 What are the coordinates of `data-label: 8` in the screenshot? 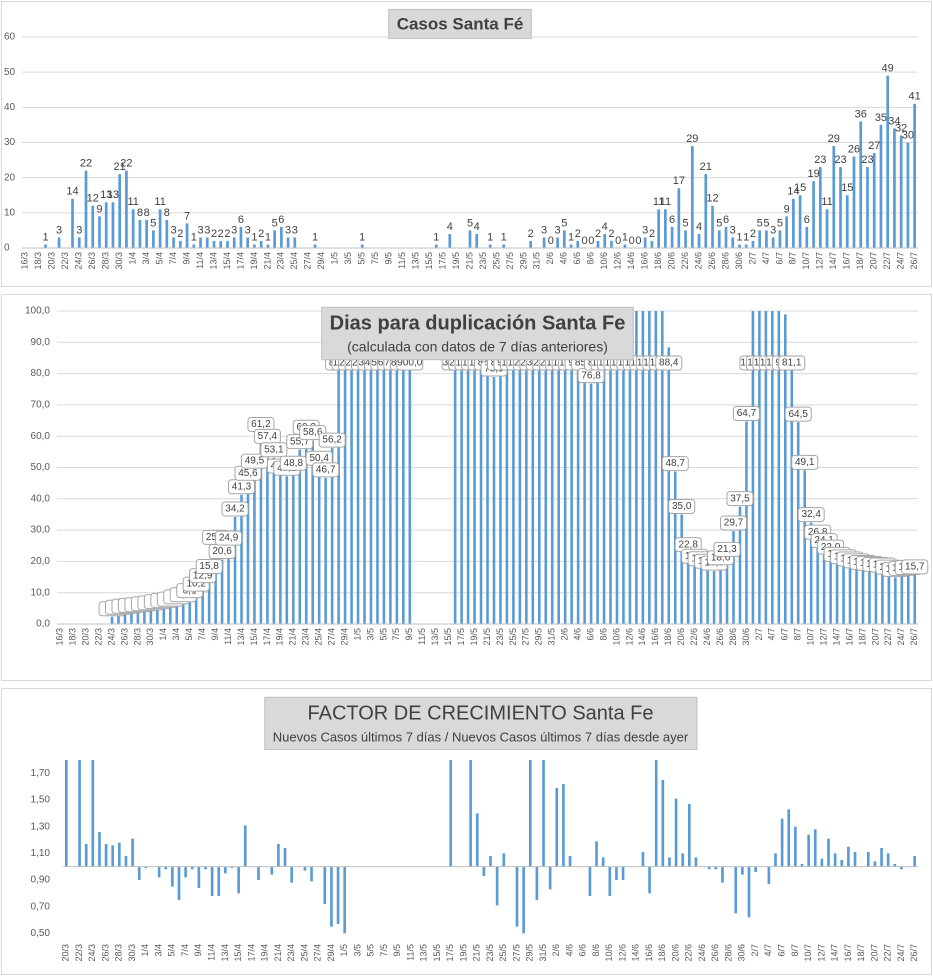 It's located at (140, 213).